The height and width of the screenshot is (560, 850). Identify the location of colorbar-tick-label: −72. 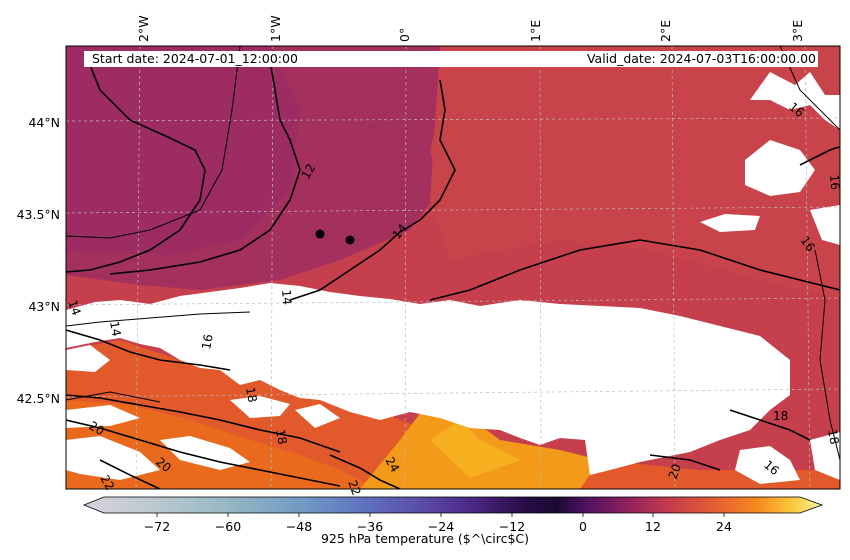
(157, 526).